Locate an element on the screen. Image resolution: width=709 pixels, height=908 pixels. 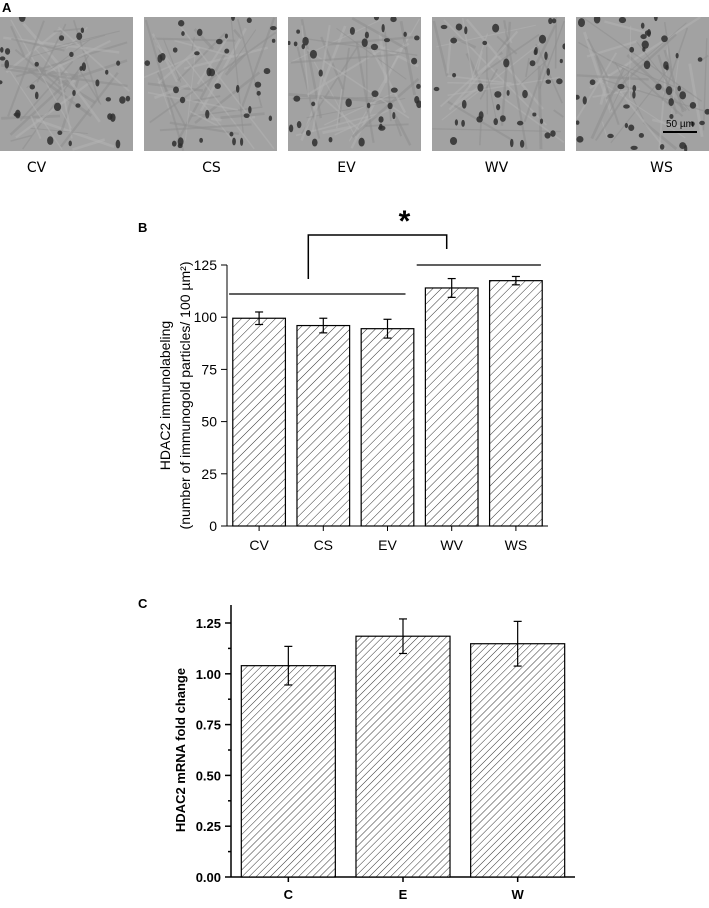
micrograph-wv is located at coordinates (498, 84).